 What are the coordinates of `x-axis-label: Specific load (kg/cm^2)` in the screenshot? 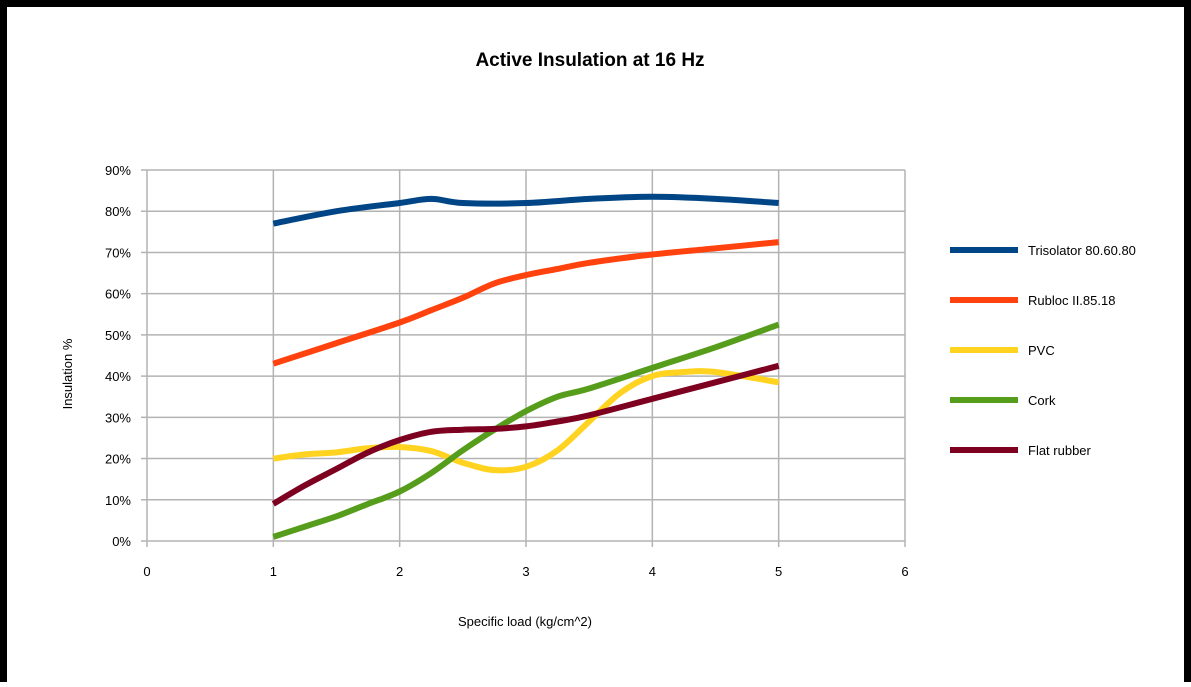 It's located at (525, 621).